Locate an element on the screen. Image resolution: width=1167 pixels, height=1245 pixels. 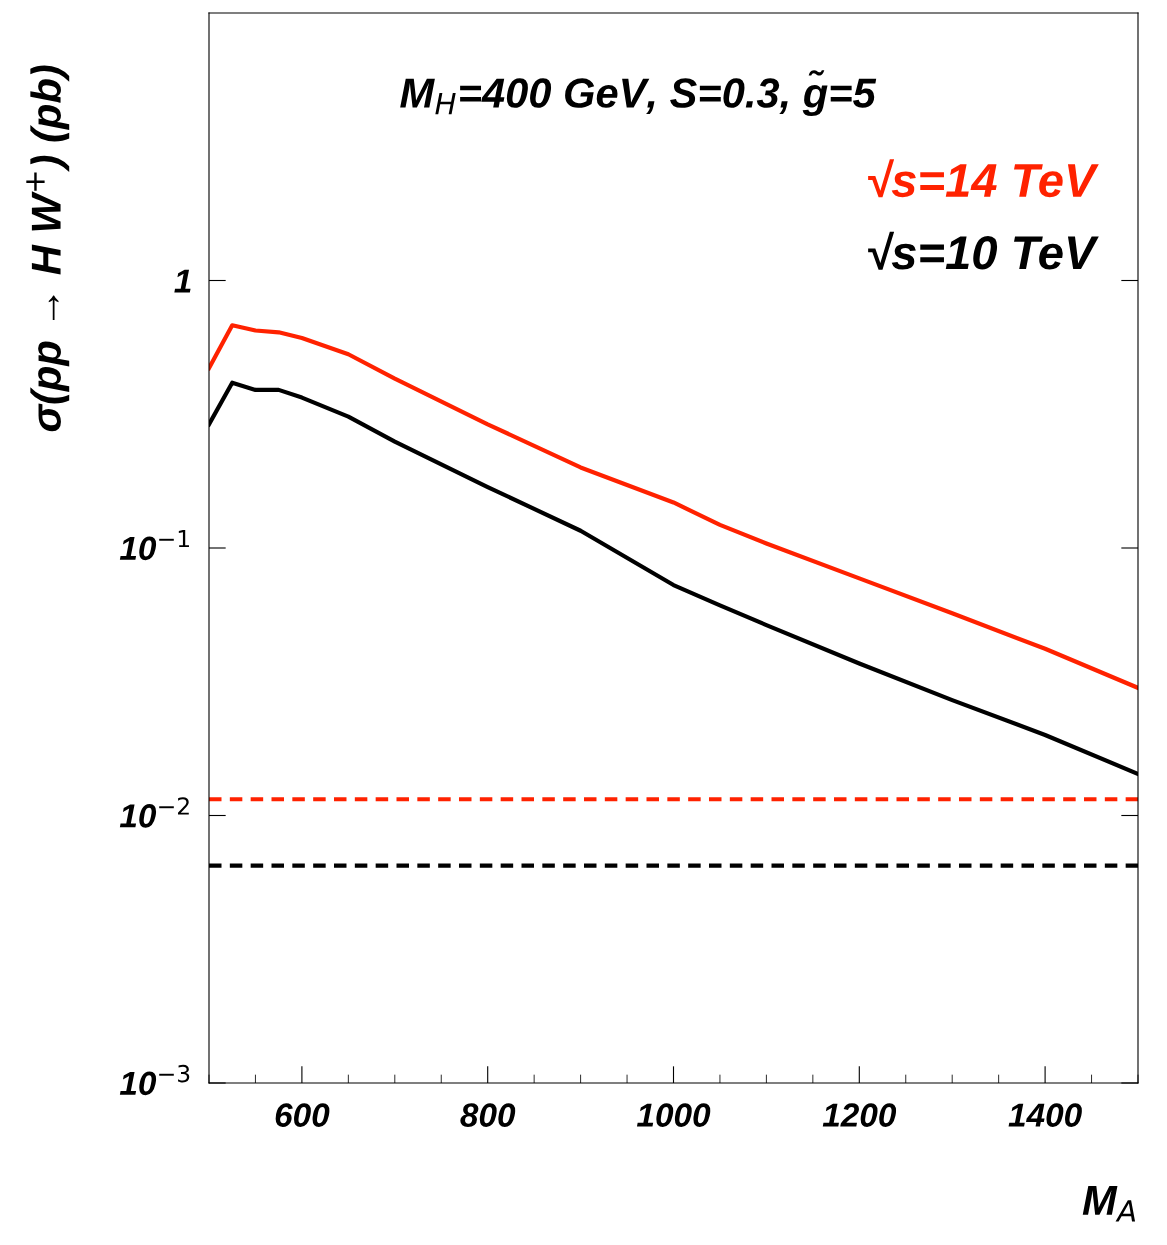
x-axis-title: M$_{A}$ is located at coordinates (1109, 1204).